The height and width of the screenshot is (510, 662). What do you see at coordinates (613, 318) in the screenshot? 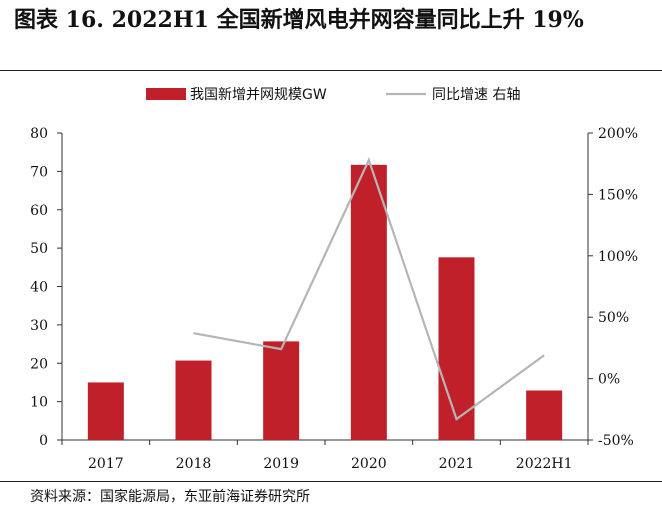
I see `right-axis-tick-label: 50%` at bounding box center [613, 318].